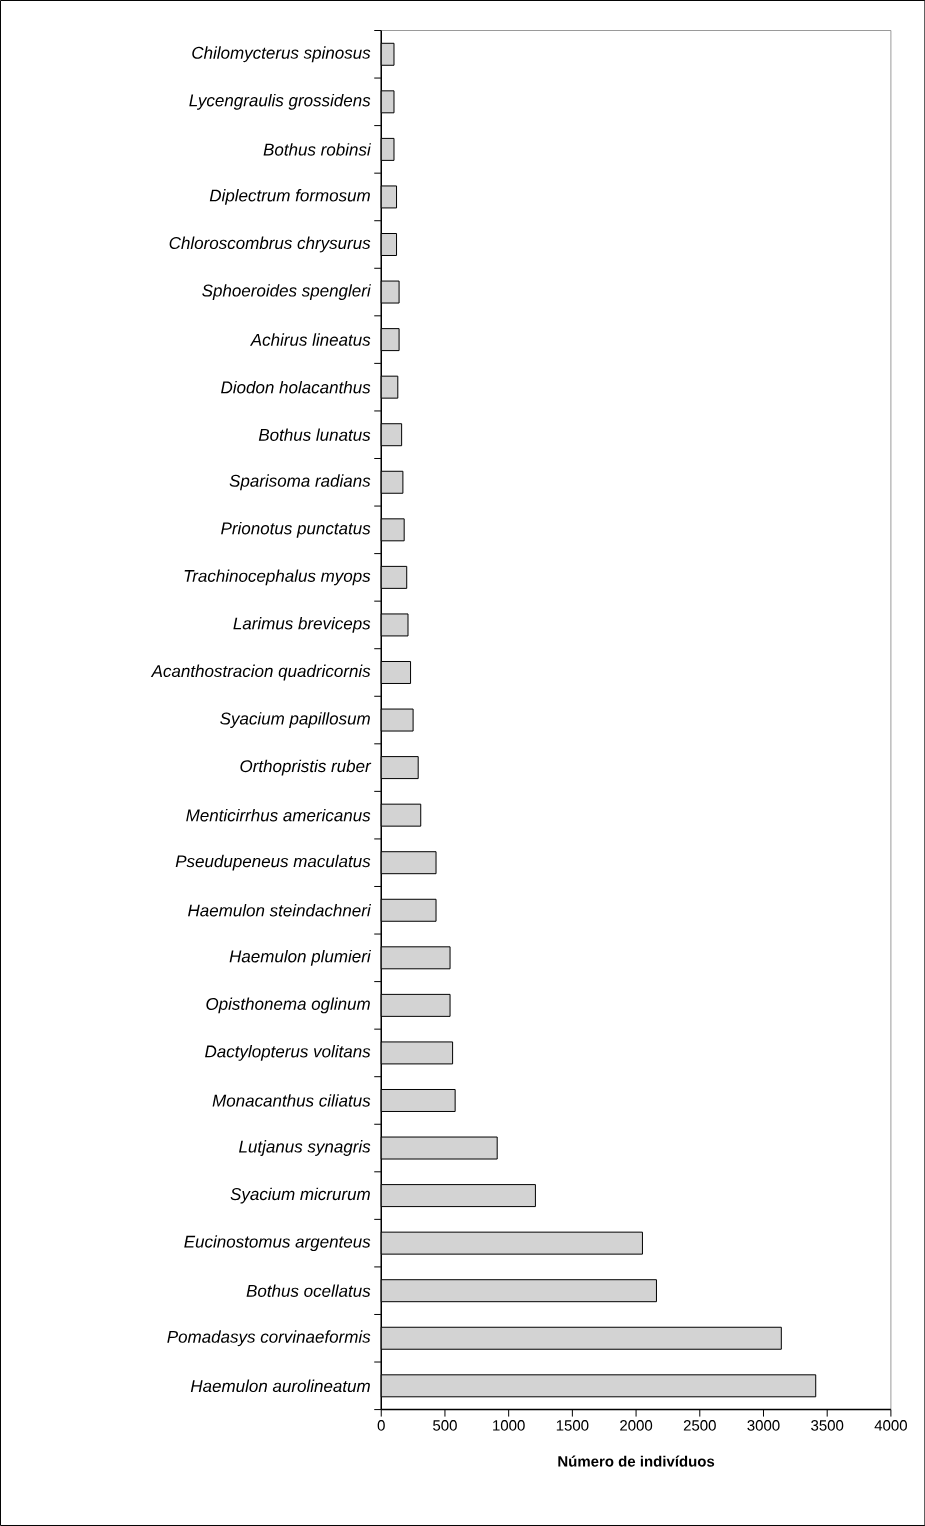  I want to click on y-tick-label: Trachinocephalus myops, so click(277, 577).